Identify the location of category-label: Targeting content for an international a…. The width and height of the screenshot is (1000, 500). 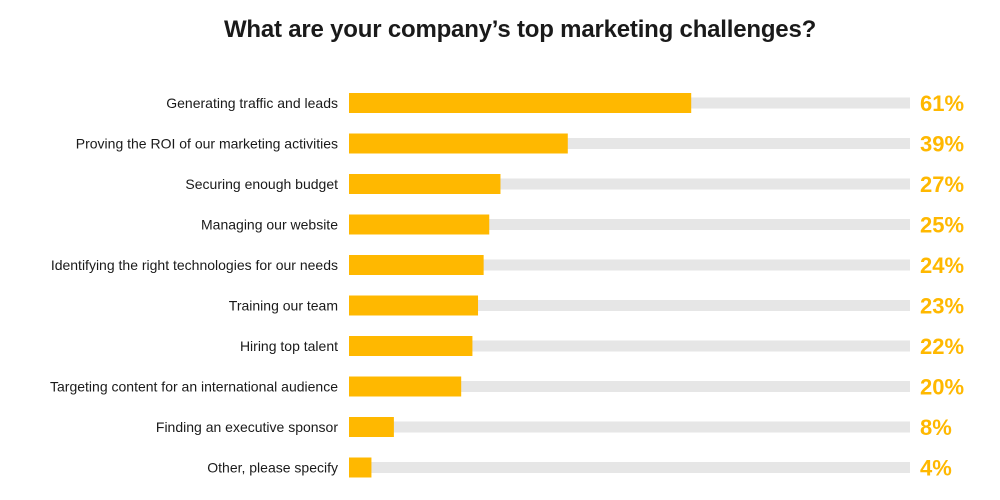
(194, 387).